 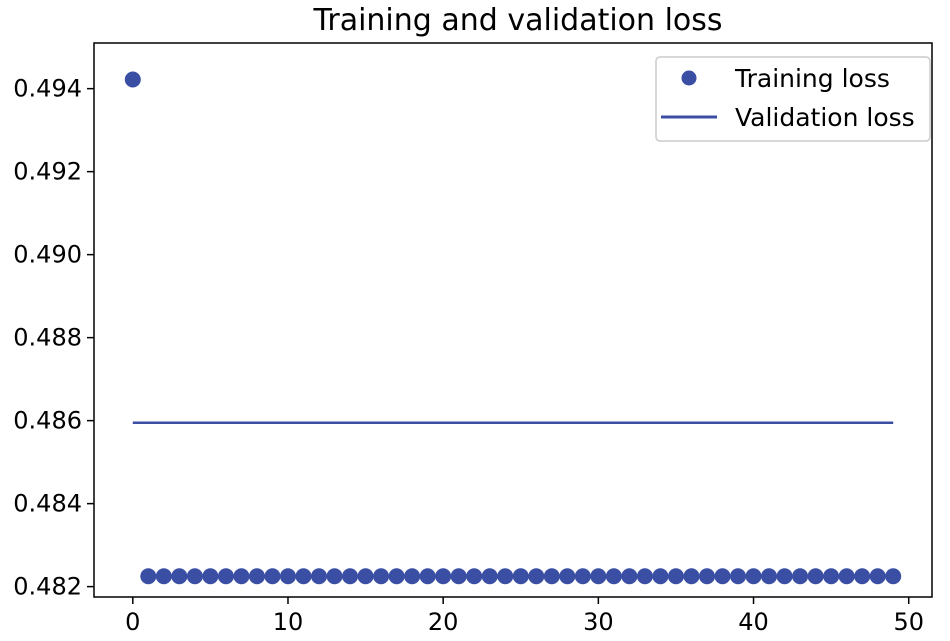 I want to click on legend: Training loss Validation loss, so click(x=793, y=99).